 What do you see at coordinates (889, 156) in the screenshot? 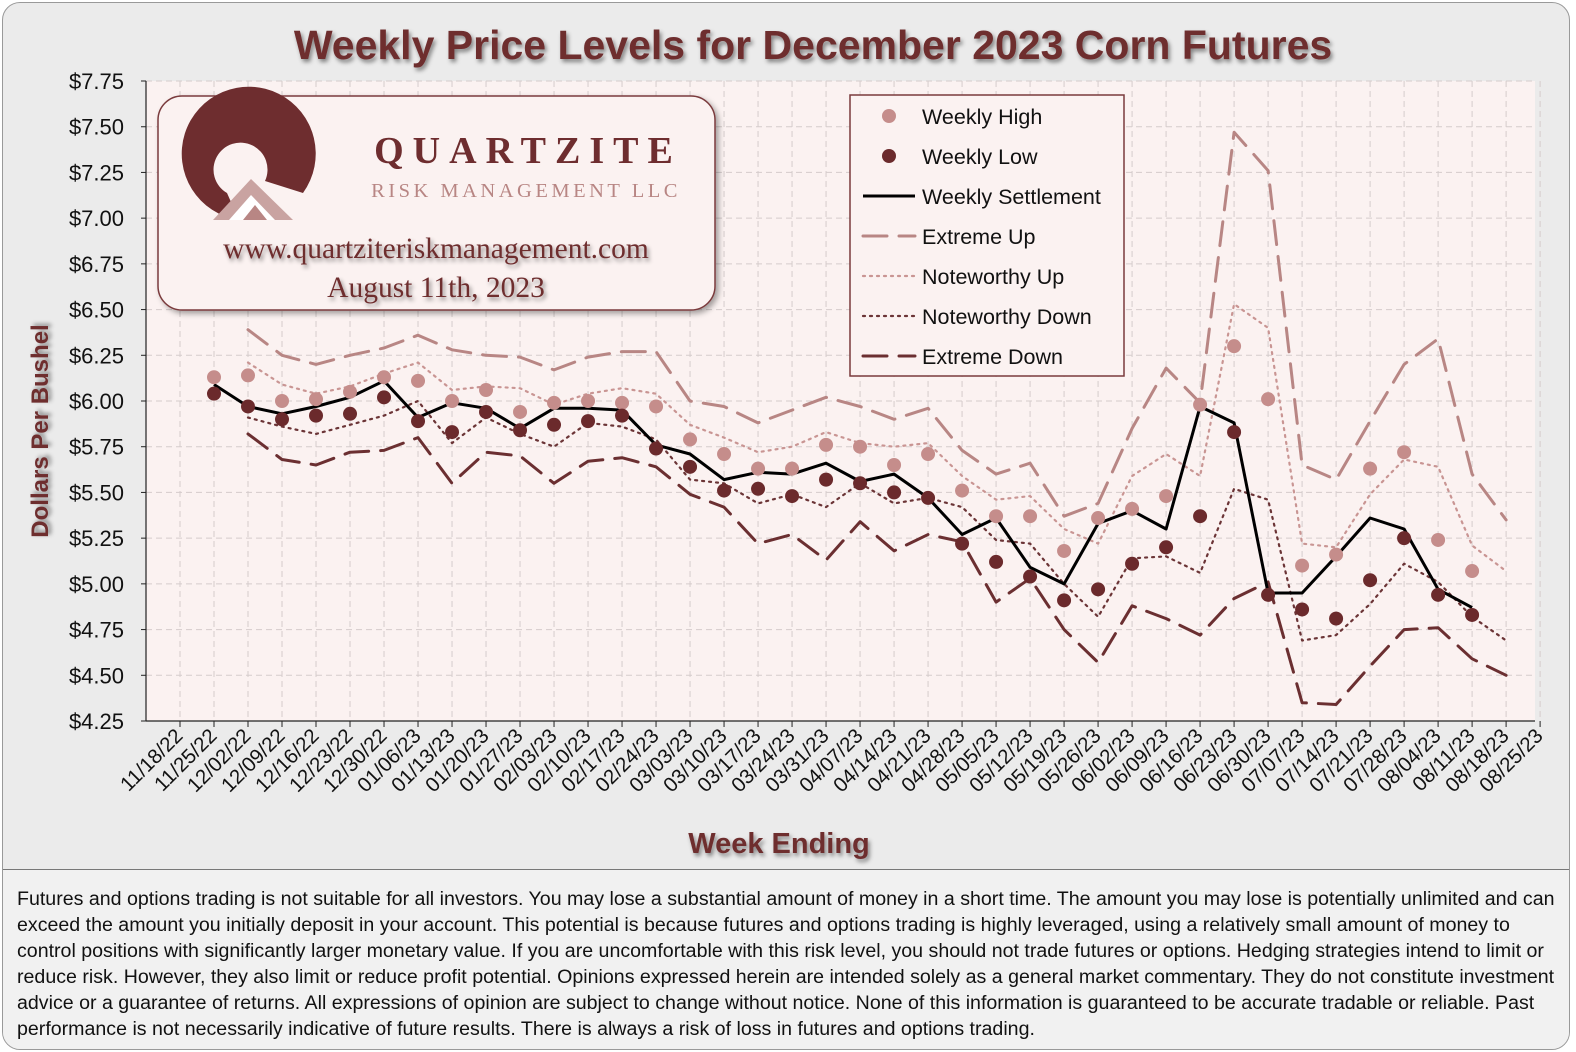
I see `legend-marker-weekly-low` at bounding box center [889, 156].